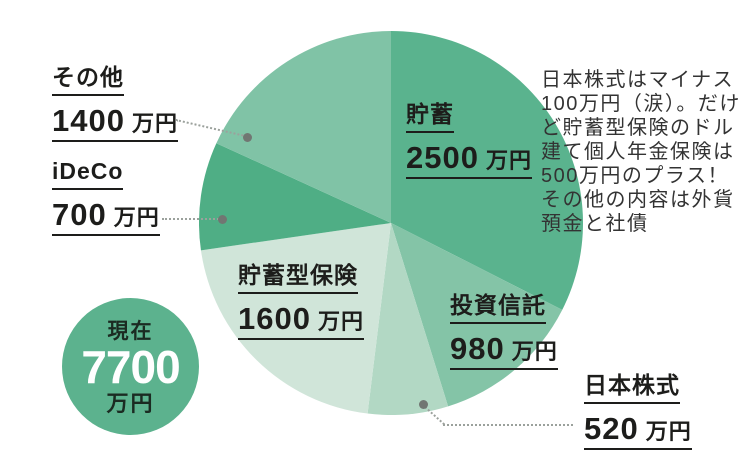  I want to click on total-badge: 現在 7700 万円, so click(130, 366).